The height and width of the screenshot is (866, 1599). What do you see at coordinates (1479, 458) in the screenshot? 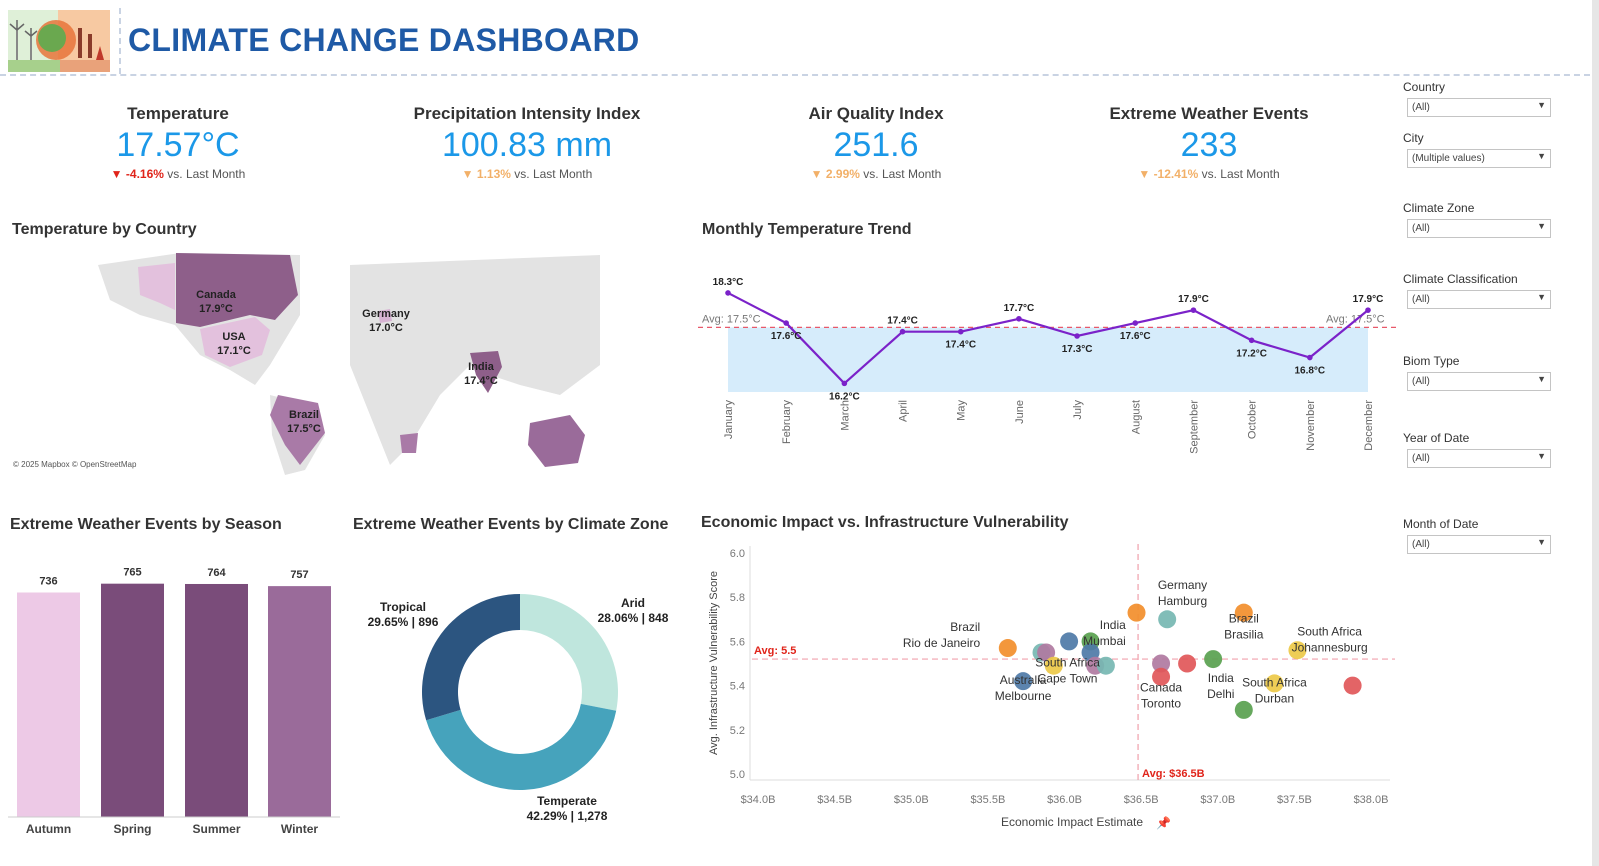
I see `year-dropdown: (All) ▼` at bounding box center [1479, 458].